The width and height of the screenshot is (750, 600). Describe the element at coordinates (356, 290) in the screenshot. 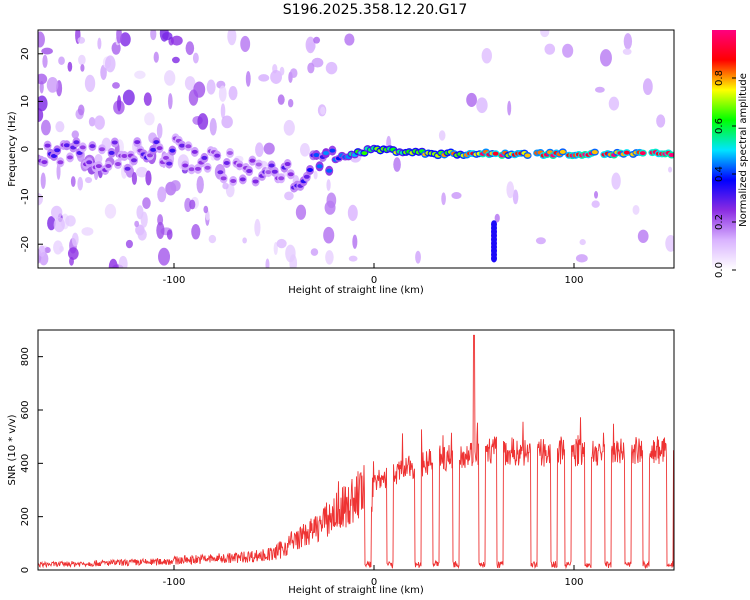

I see `spectrogram-xlabel: Height of straight line (km)` at that location.